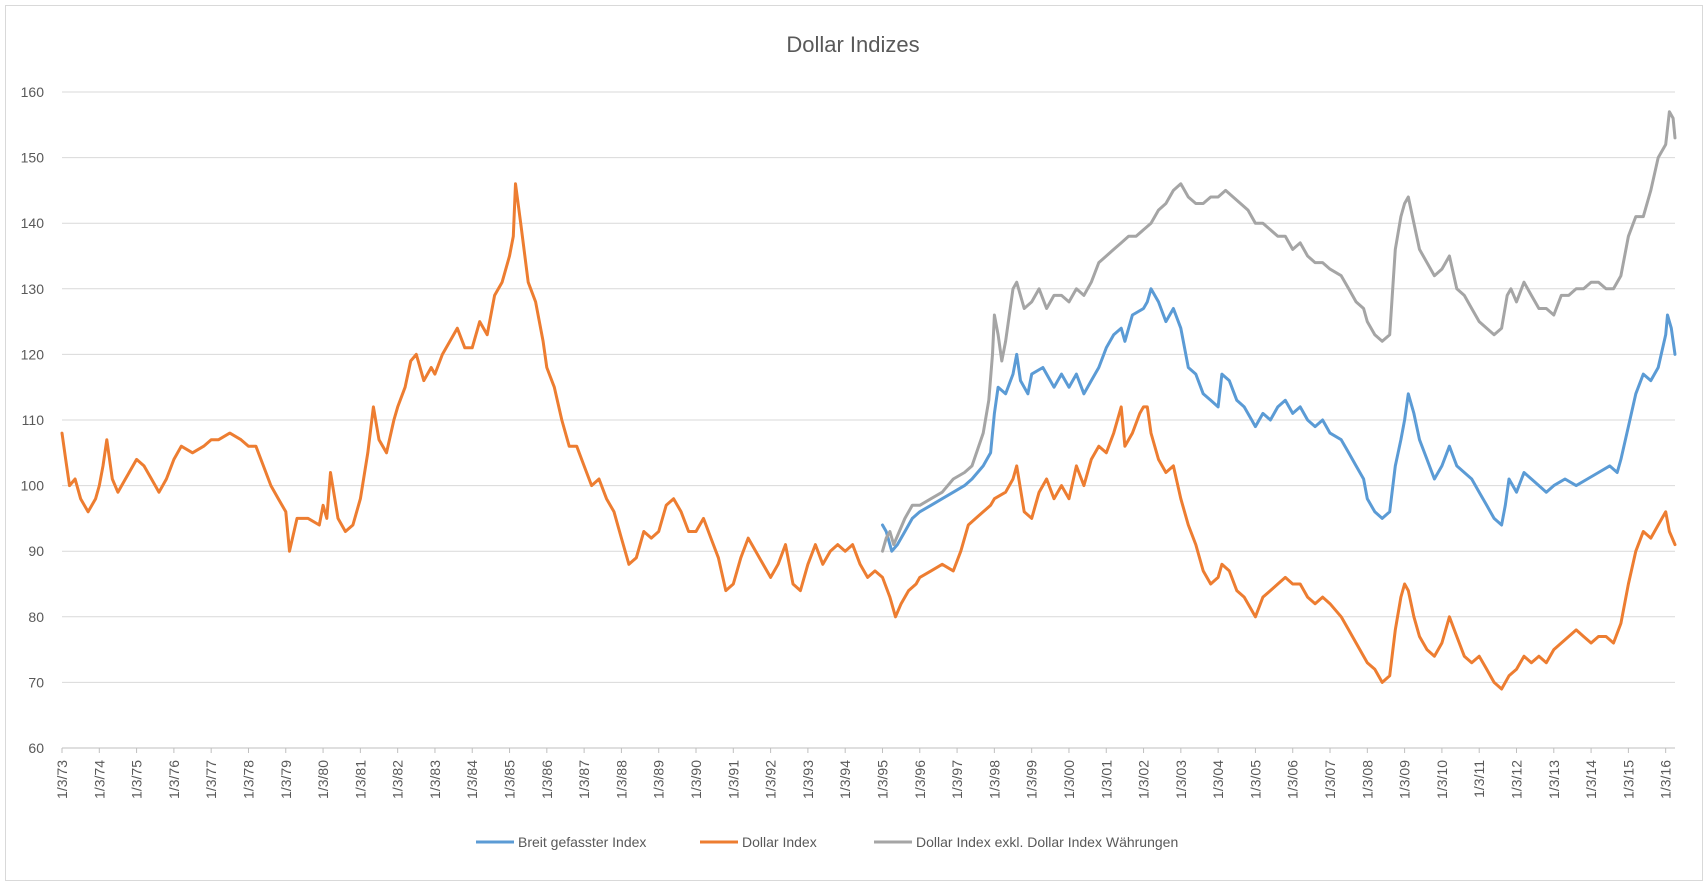 This screenshot has height=886, width=1707. I want to click on x-tick-label: 1/3/93, so click(808, 779).